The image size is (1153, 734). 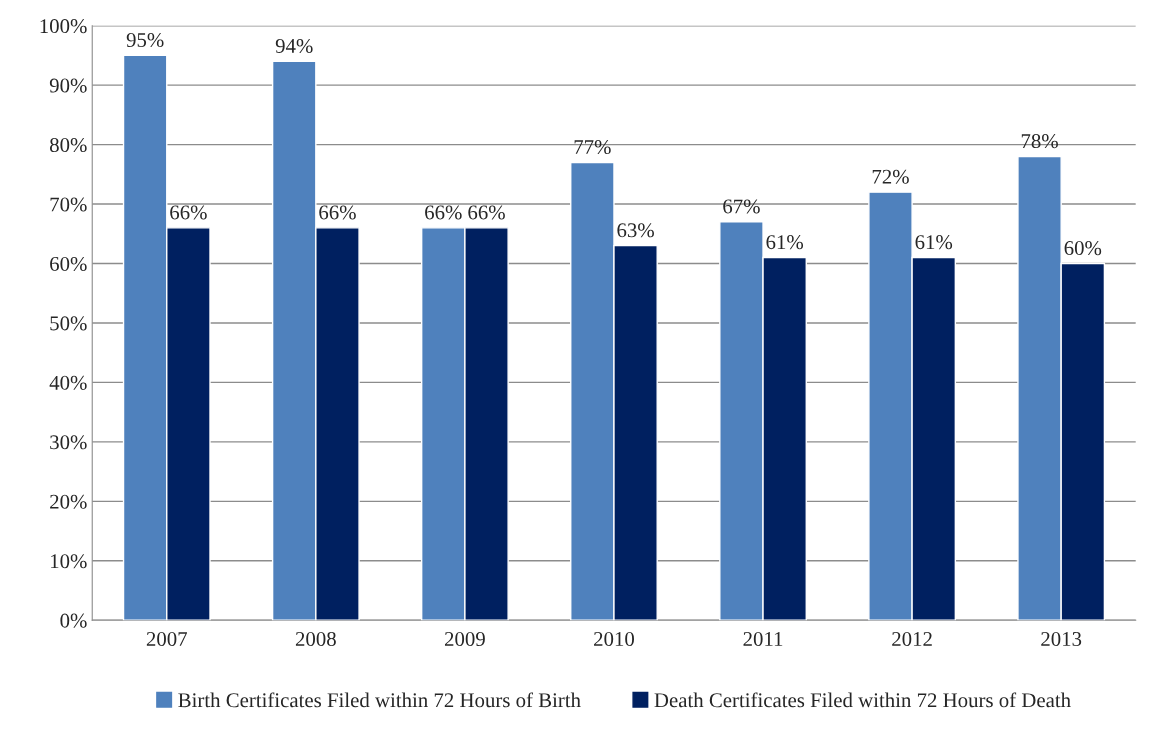 What do you see at coordinates (68, 501) in the screenshot?
I see `y-tick-label: 20%` at bounding box center [68, 501].